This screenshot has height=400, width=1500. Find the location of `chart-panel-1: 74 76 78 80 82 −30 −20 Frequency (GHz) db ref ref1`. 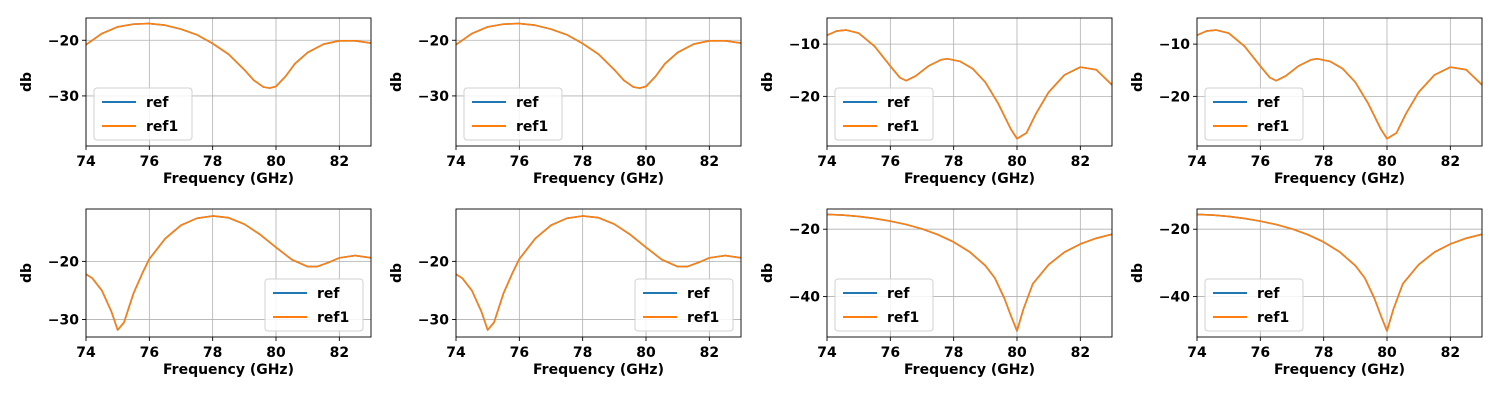

chart-panel-1: 74 76 78 80 82 −30 −20 Frequency (GHz) db ref ref1 is located at coordinates (195, 102).